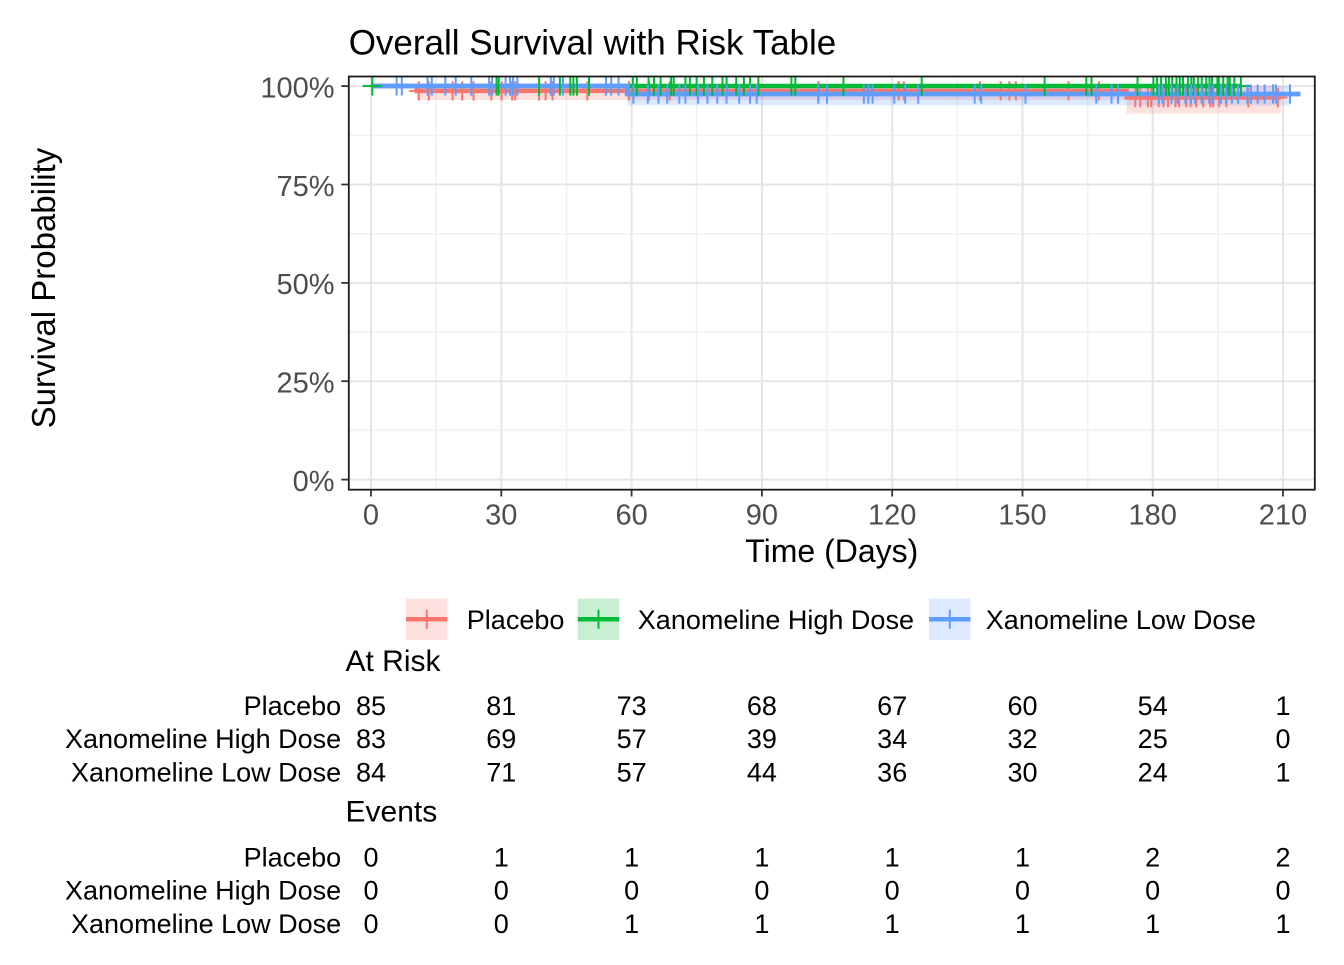 The width and height of the screenshot is (1344, 965). What do you see at coordinates (632, 706) in the screenshot?
I see `svg-text: 73` at bounding box center [632, 706].